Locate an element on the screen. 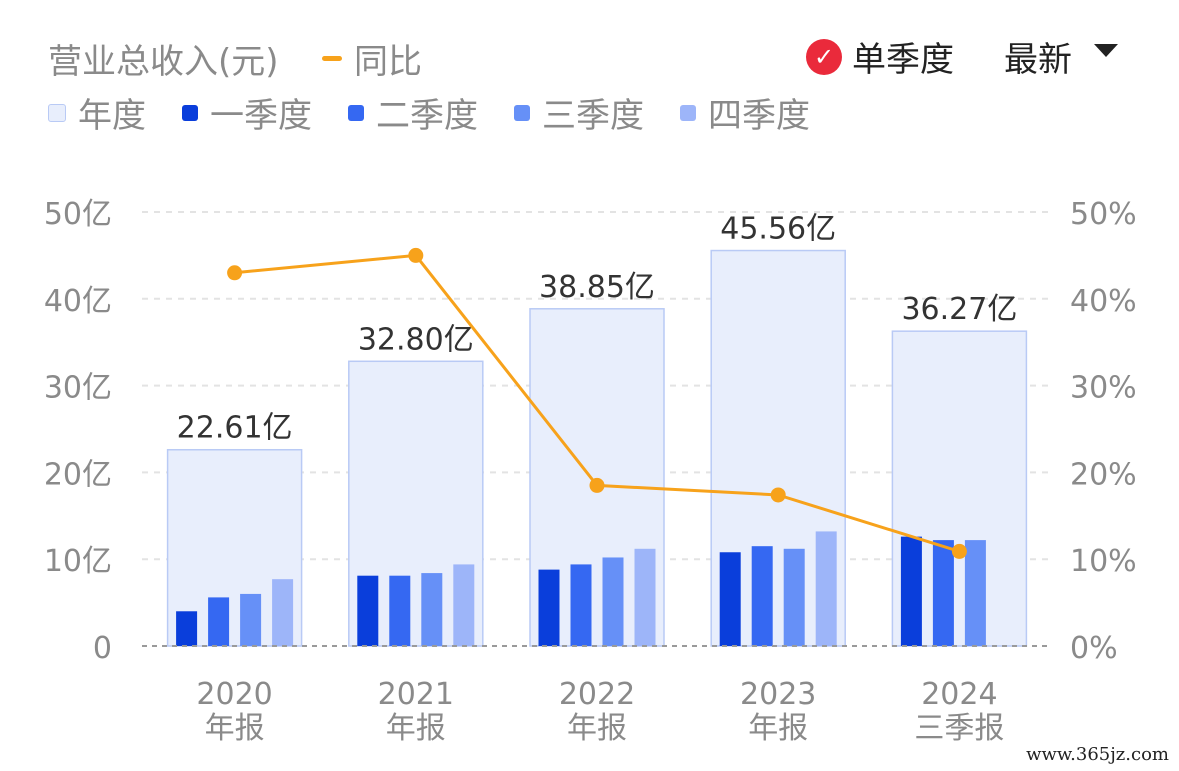 This screenshot has height=771, width=1179. legend: 年度 一季度 二季度 三季度 四季度 is located at coordinates (447, 112).